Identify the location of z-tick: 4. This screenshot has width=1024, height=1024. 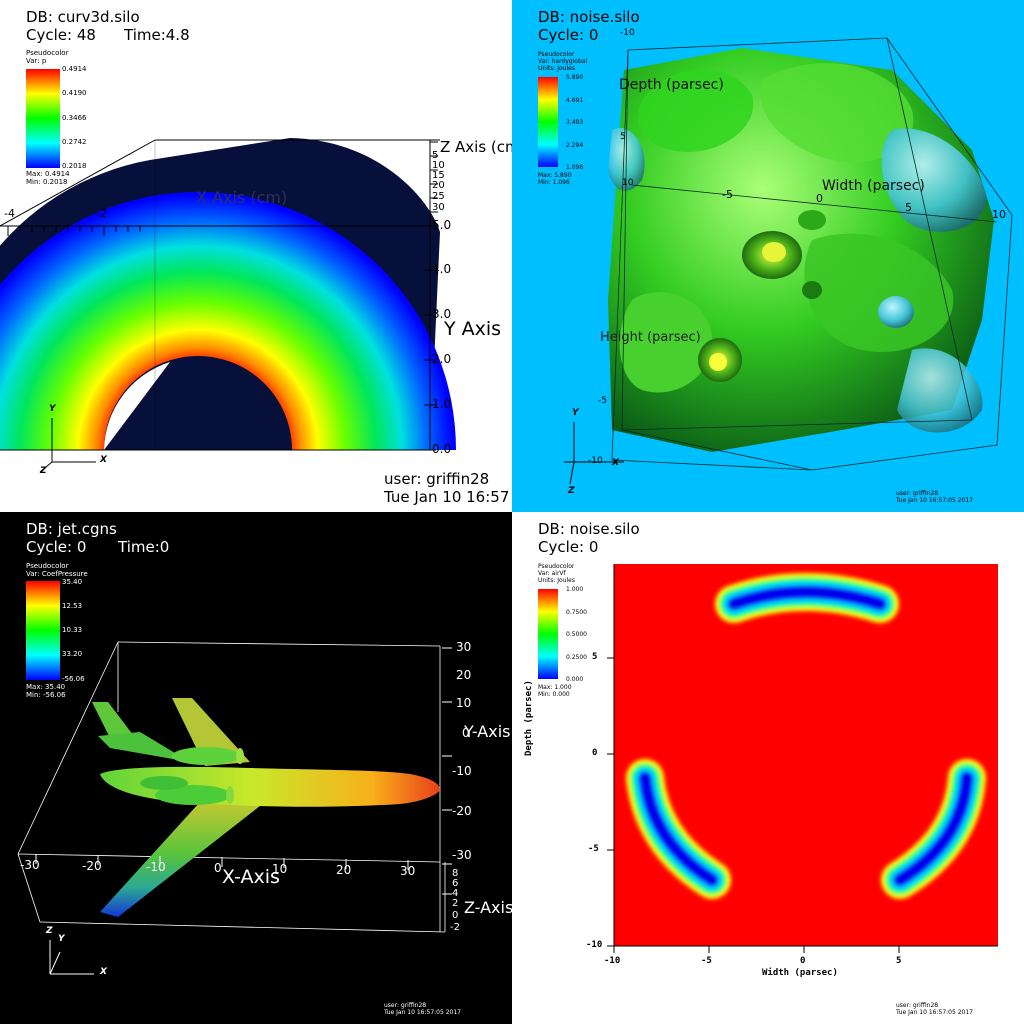
(455, 893).